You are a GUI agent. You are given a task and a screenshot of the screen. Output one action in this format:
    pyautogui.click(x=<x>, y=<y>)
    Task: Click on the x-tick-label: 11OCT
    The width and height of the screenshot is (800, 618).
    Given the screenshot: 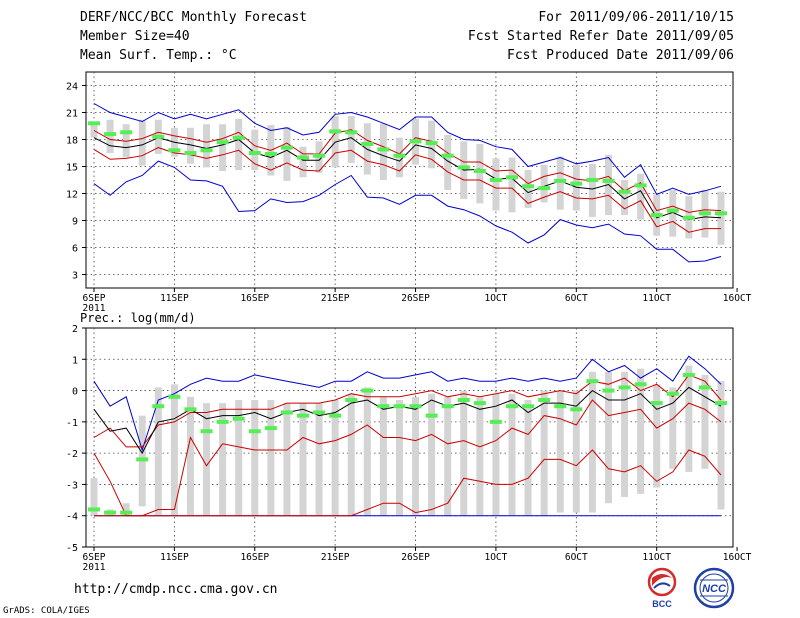 What is the action you would take?
    pyautogui.click(x=656, y=298)
    